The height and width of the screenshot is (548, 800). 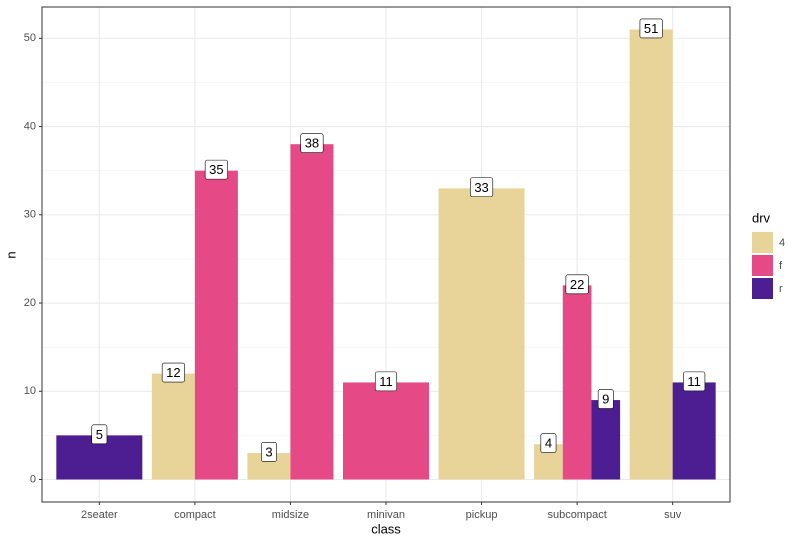 I want to click on data-label-group: 38, so click(x=312, y=143).